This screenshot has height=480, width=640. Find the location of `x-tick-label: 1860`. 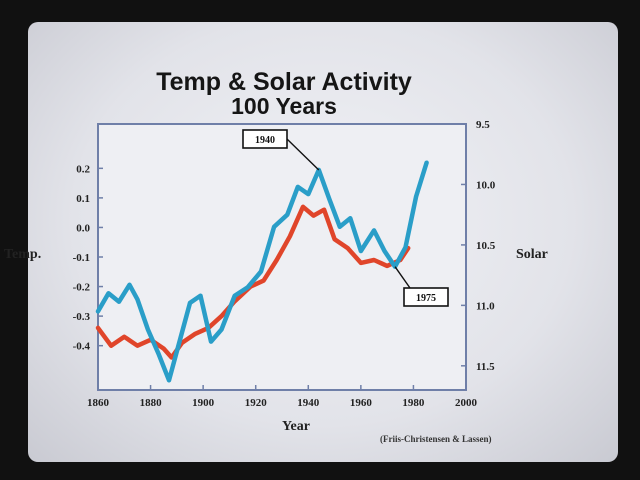

x-tick-label: 1860 is located at coordinates (98, 403).